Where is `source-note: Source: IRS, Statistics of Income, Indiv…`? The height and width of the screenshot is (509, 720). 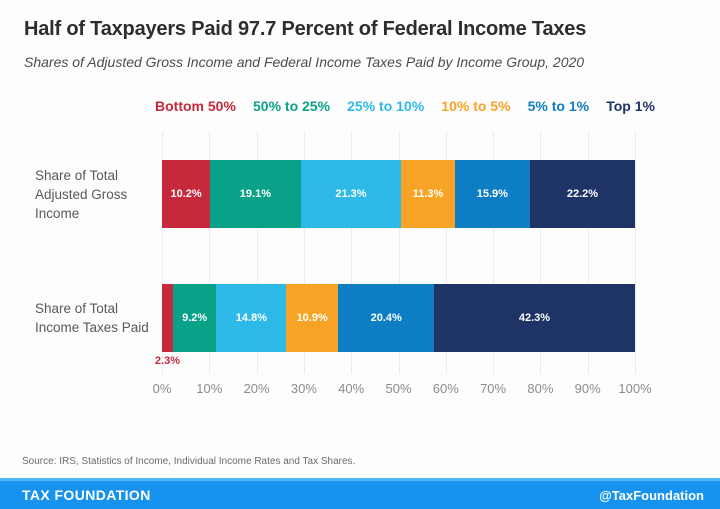 source-note: Source: IRS, Statistics of Income, Indiv… is located at coordinates (189, 461).